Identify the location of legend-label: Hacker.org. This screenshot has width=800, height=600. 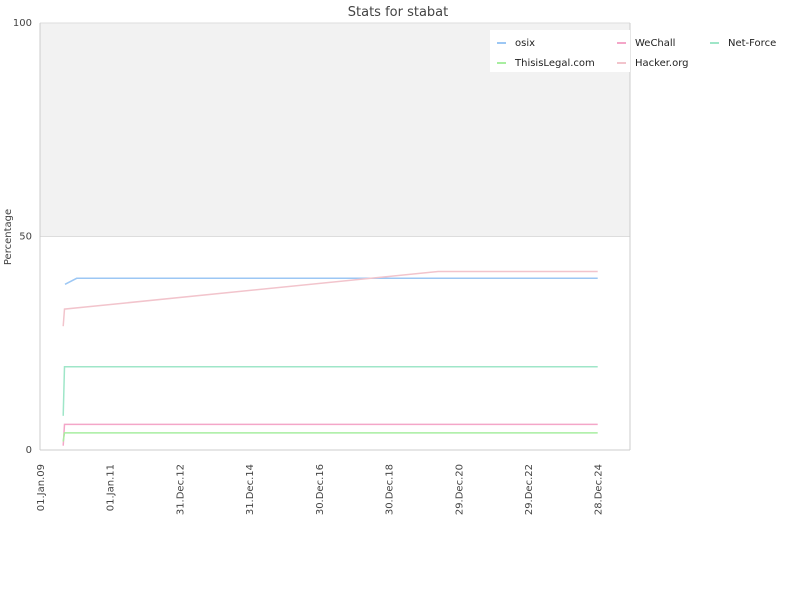
(662, 63).